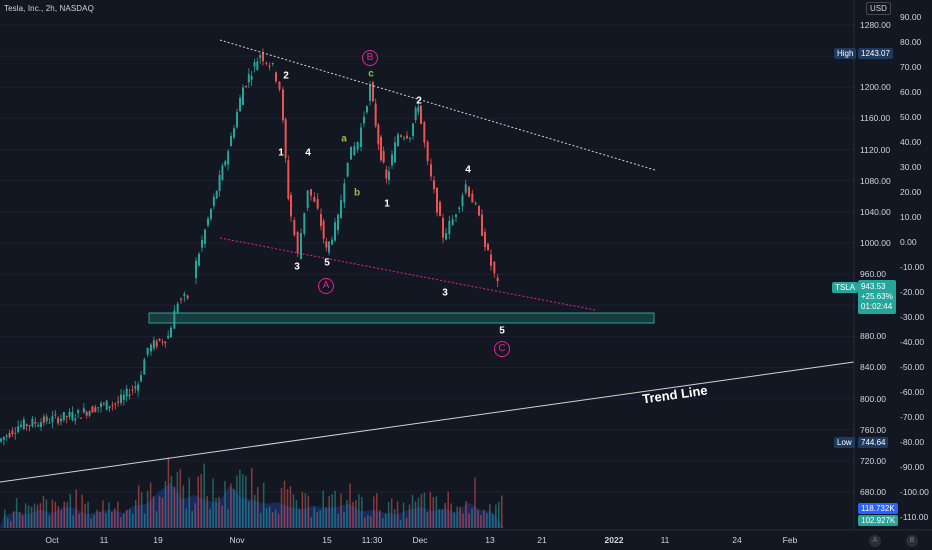 This screenshot has height=550, width=932. Describe the element at coordinates (845, 287) in the screenshot. I see `ticker-tag: TSLA` at that location.